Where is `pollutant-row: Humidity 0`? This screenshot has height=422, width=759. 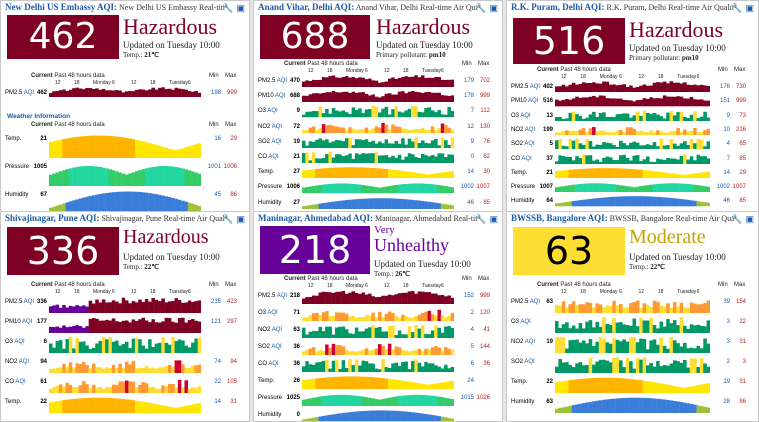
pollutant-row: Humidity 0 is located at coordinates (379, 415).